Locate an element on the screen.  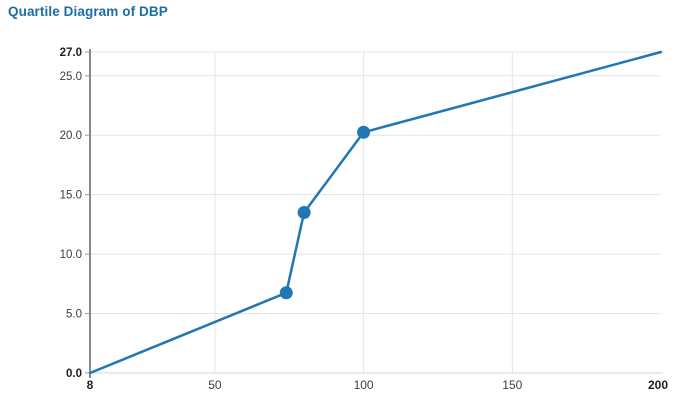
y-tick-label: 20.0 is located at coordinates (71, 136).